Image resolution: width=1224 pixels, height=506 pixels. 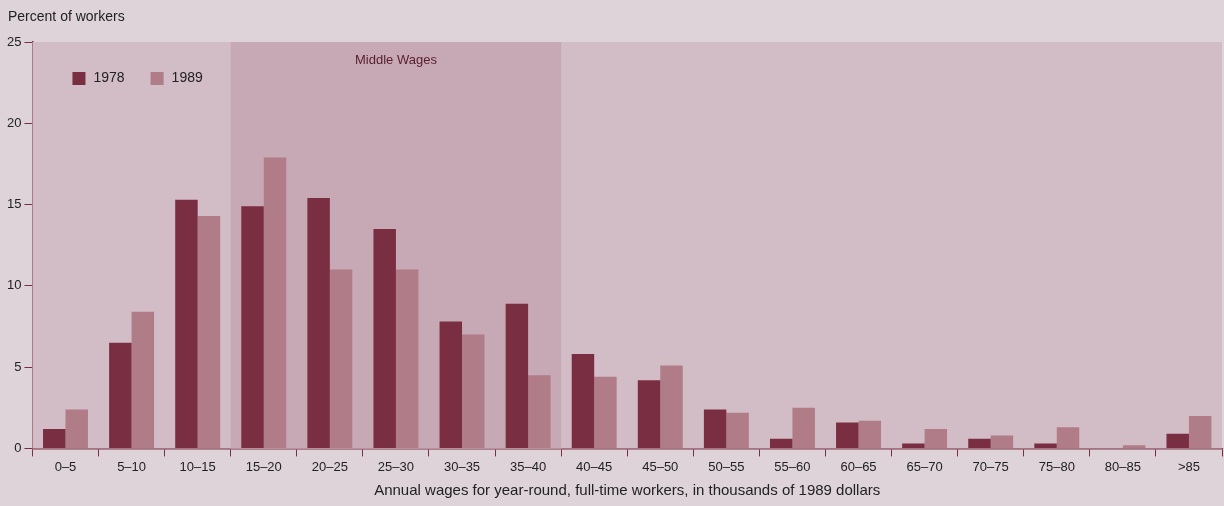 I want to click on y-tick-label: 10, so click(x=14, y=285).